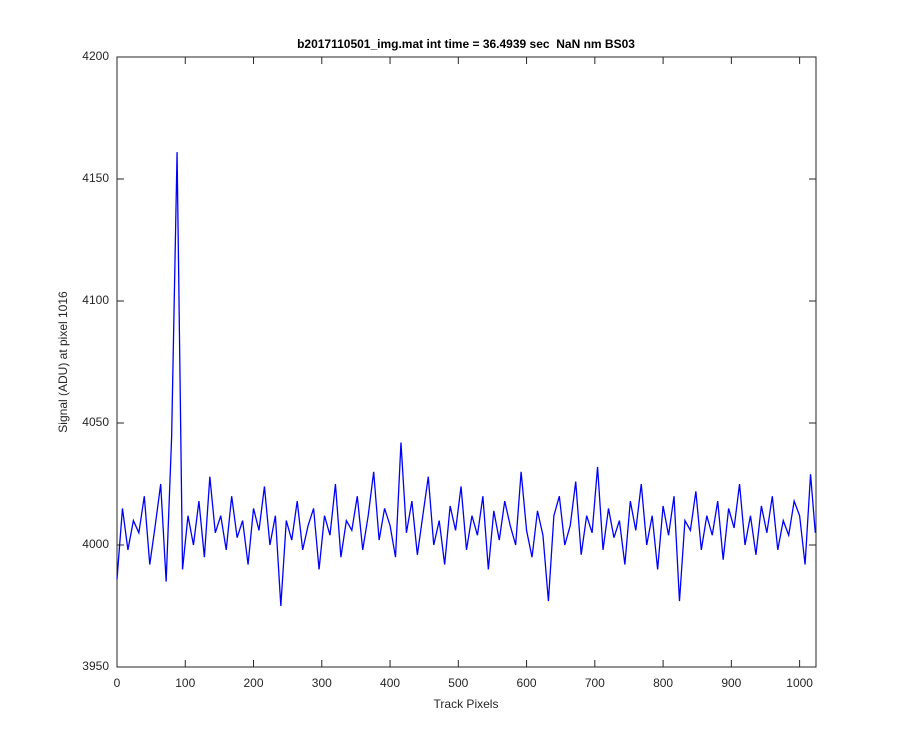  Describe the element at coordinates (254, 683) in the screenshot. I see `x-tick-label: 200` at that location.